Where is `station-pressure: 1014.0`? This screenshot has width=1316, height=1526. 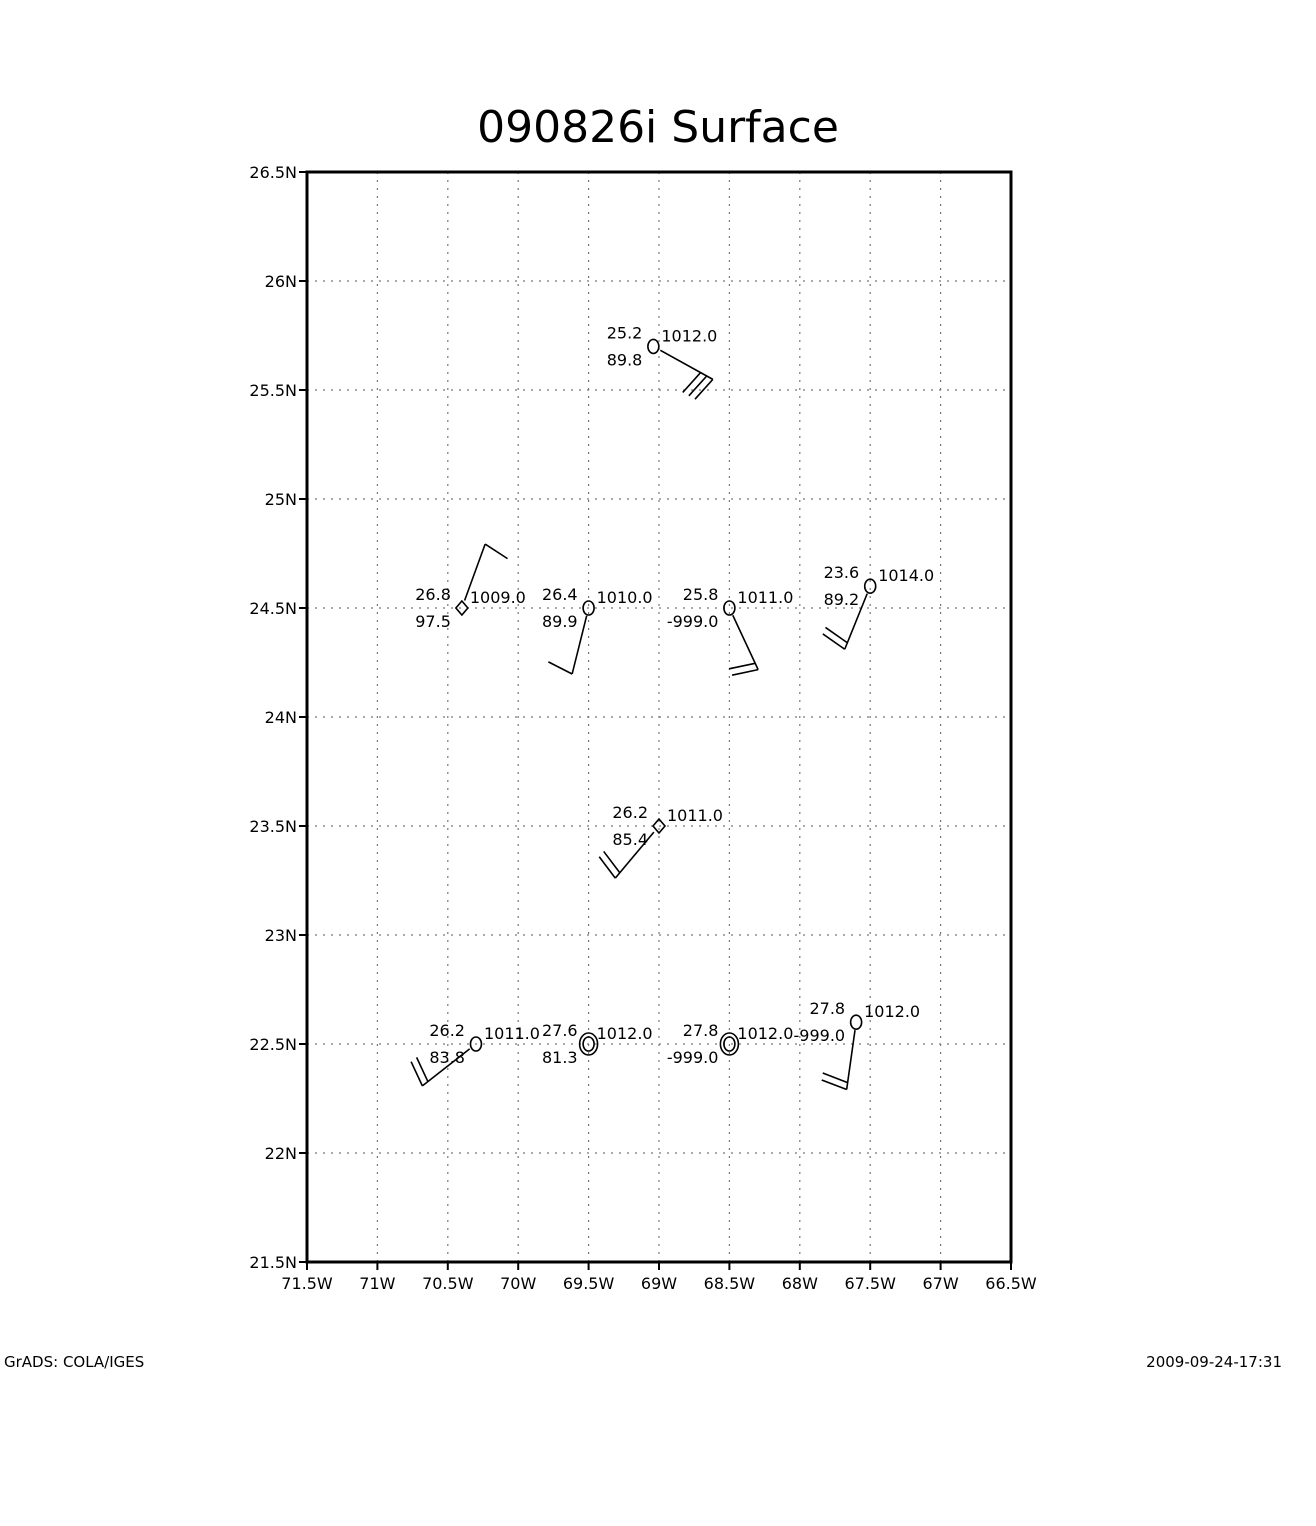
station-pressure: 1014.0 is located at coordinates (906, 575).